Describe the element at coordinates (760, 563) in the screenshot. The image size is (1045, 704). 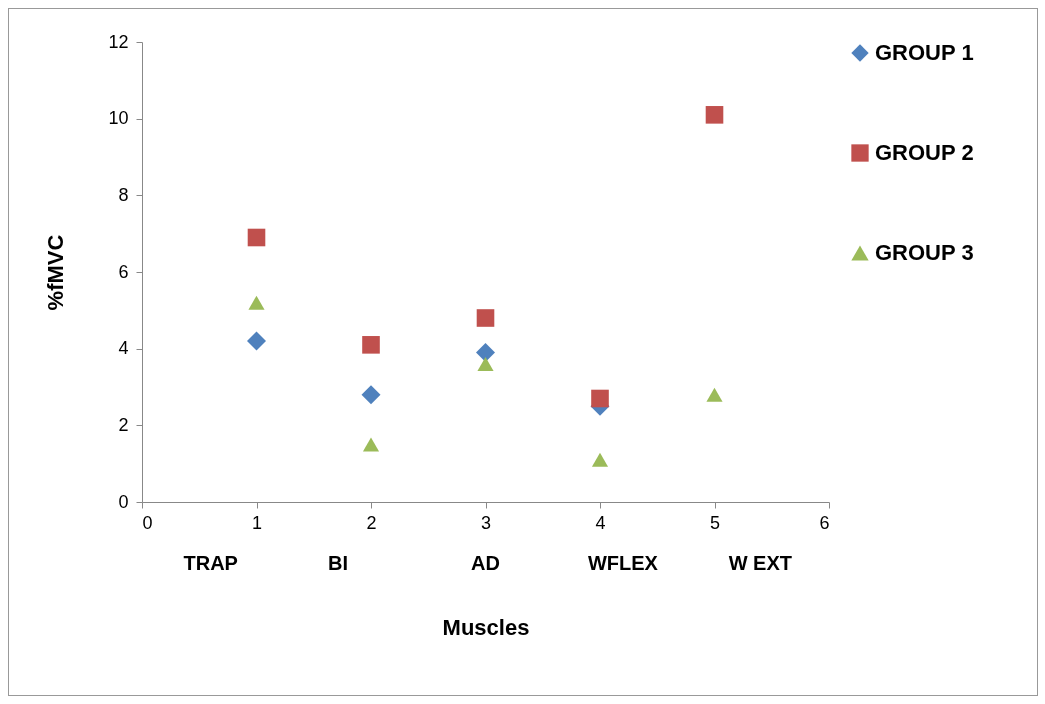
I see `text: W EXT` at that location.